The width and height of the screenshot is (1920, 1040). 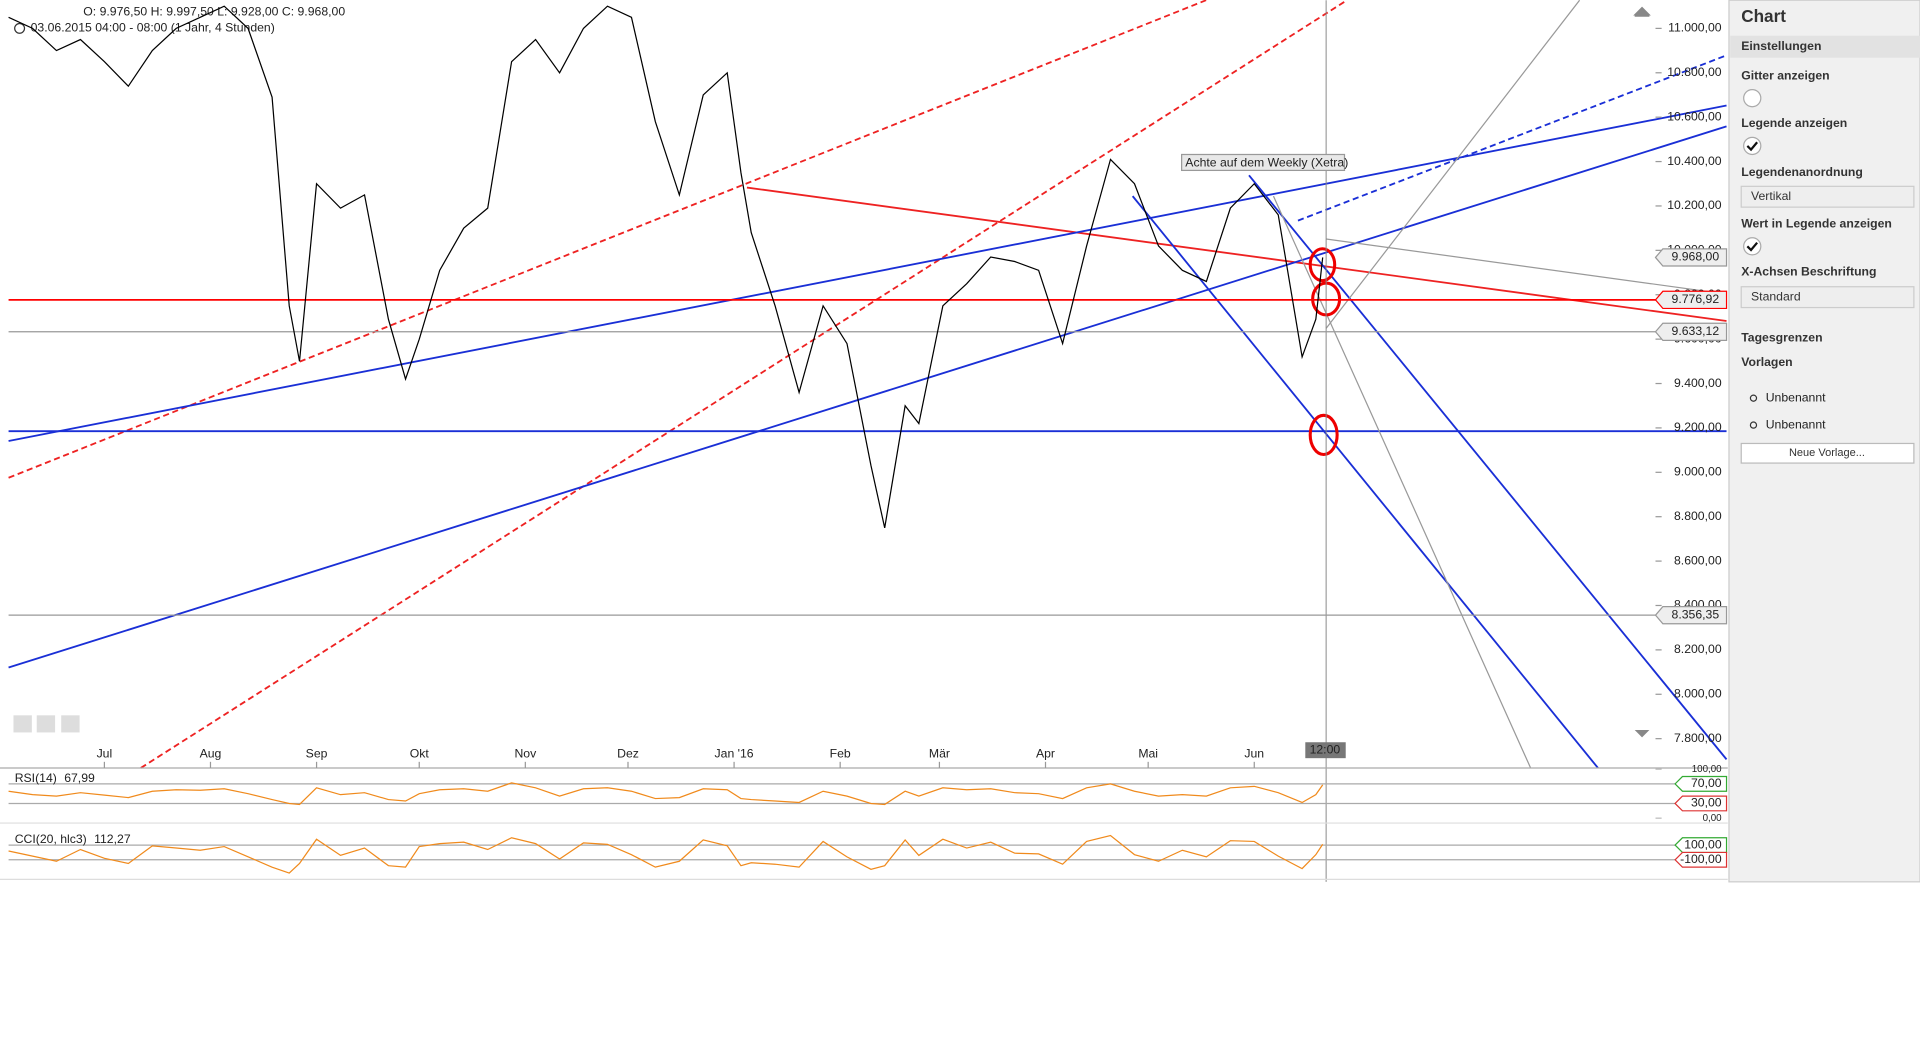 I want to click on x-tick-label: Feb, so click(x=840, y=754).